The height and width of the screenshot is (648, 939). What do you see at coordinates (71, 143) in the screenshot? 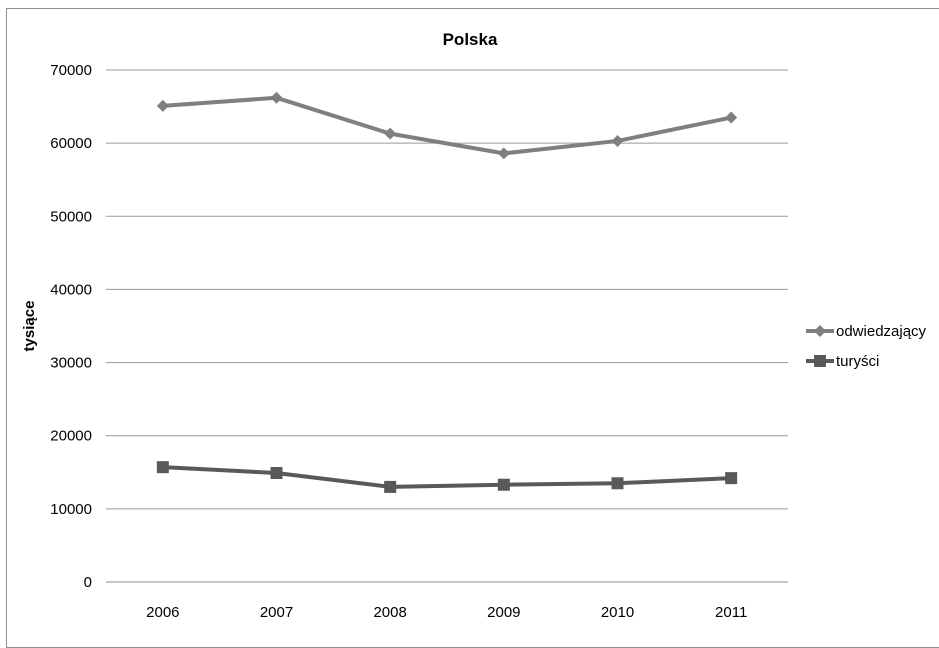
I see `y-tick-label: 60000` at bounding box center [71, 143].